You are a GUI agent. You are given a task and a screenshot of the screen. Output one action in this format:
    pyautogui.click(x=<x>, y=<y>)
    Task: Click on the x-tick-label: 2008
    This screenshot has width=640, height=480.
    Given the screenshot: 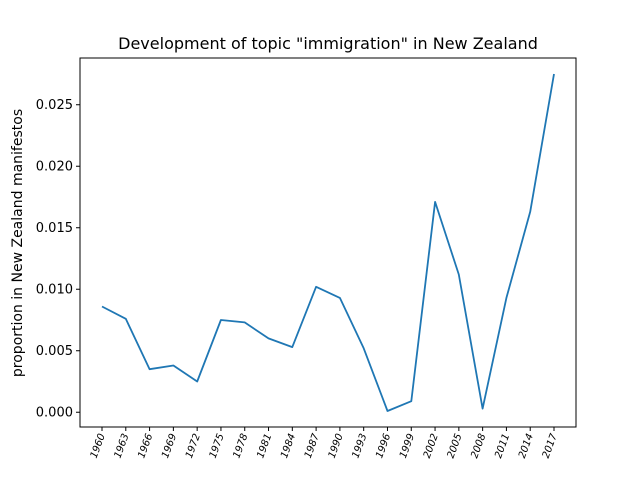 What is the action you would take?
    pyautogui.click(x=478, y=446)
    